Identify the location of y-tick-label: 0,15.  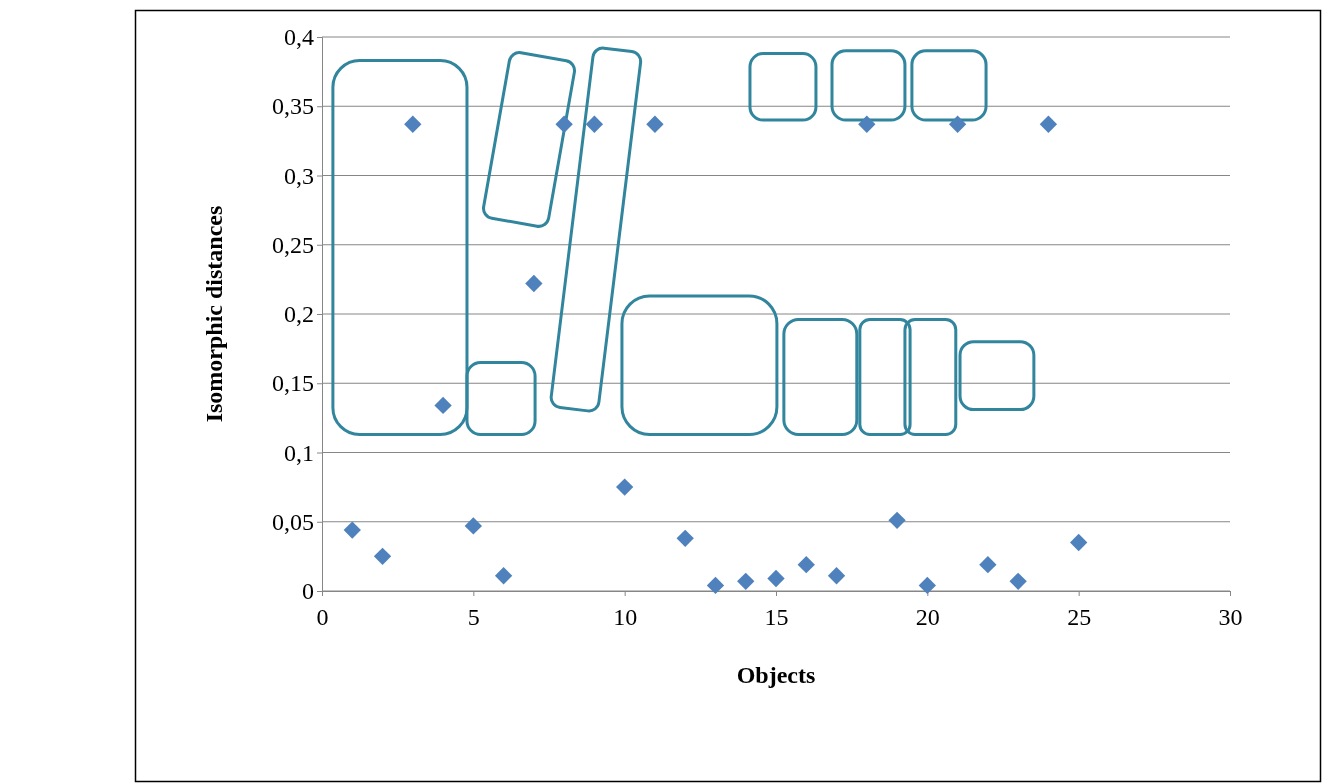
(293, 383).